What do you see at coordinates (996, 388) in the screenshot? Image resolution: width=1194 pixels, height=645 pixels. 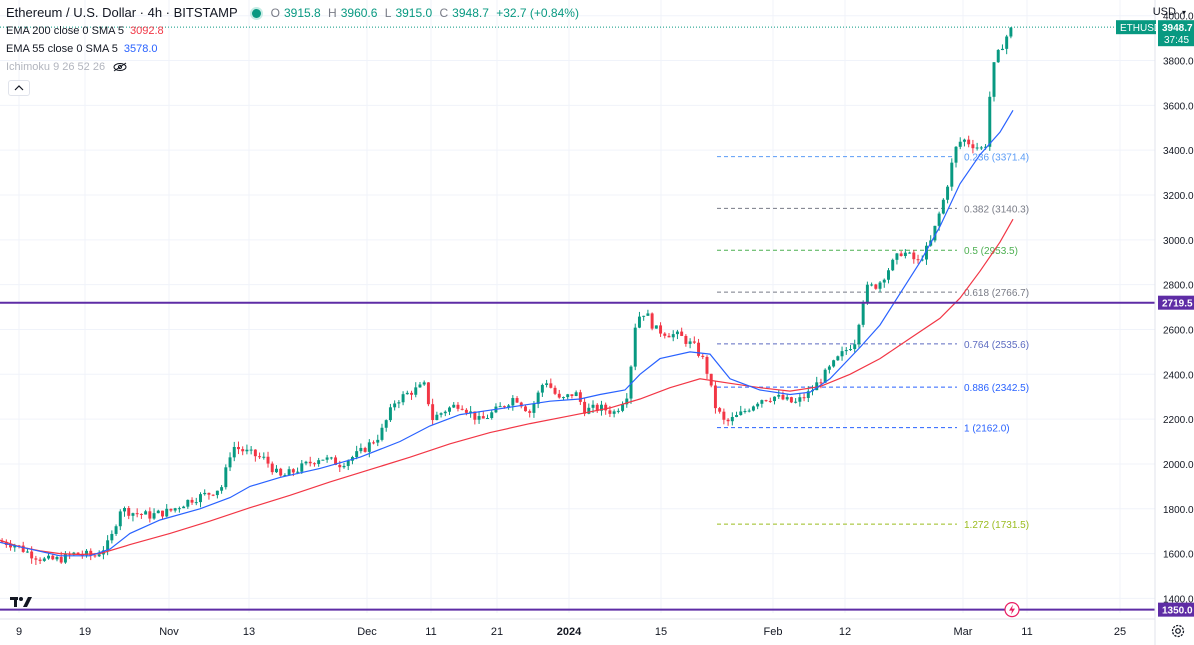 I see `fib-label: 0.886 (2342.5)` at bounding box center [996, 388].